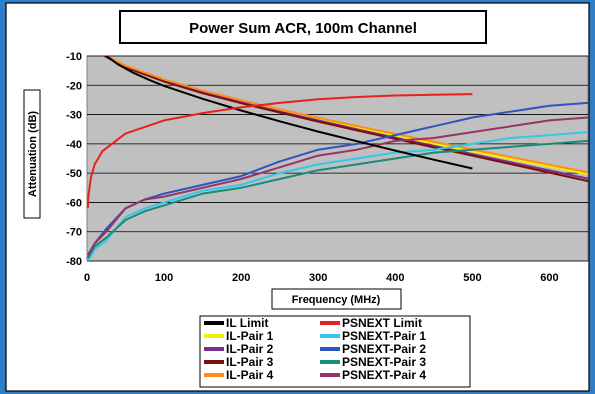 The height and width of the screenshot is (394, 595). I want to click on y-tick-label: -10, so click(74, 57).